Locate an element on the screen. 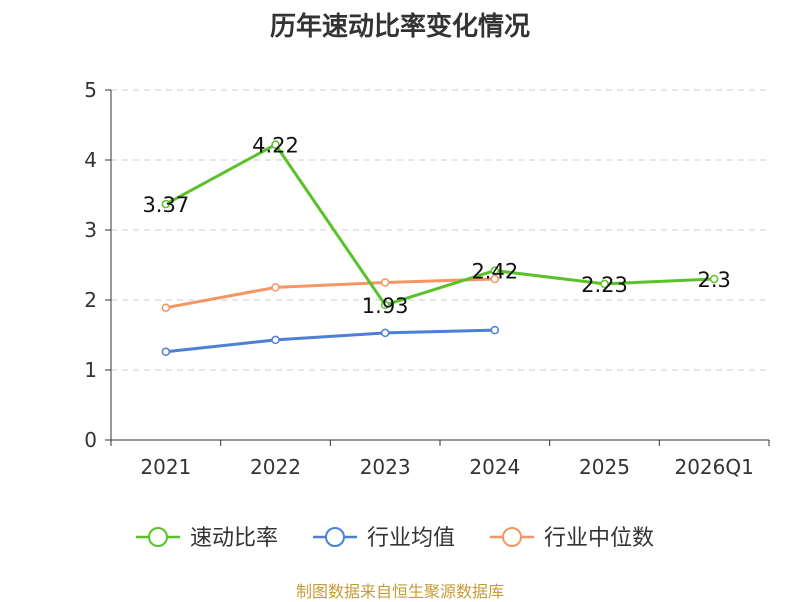 Image resolution: width=800 pixels, height=602 pixels. y-tick-label: 5 is located at coordinates (90, 90).